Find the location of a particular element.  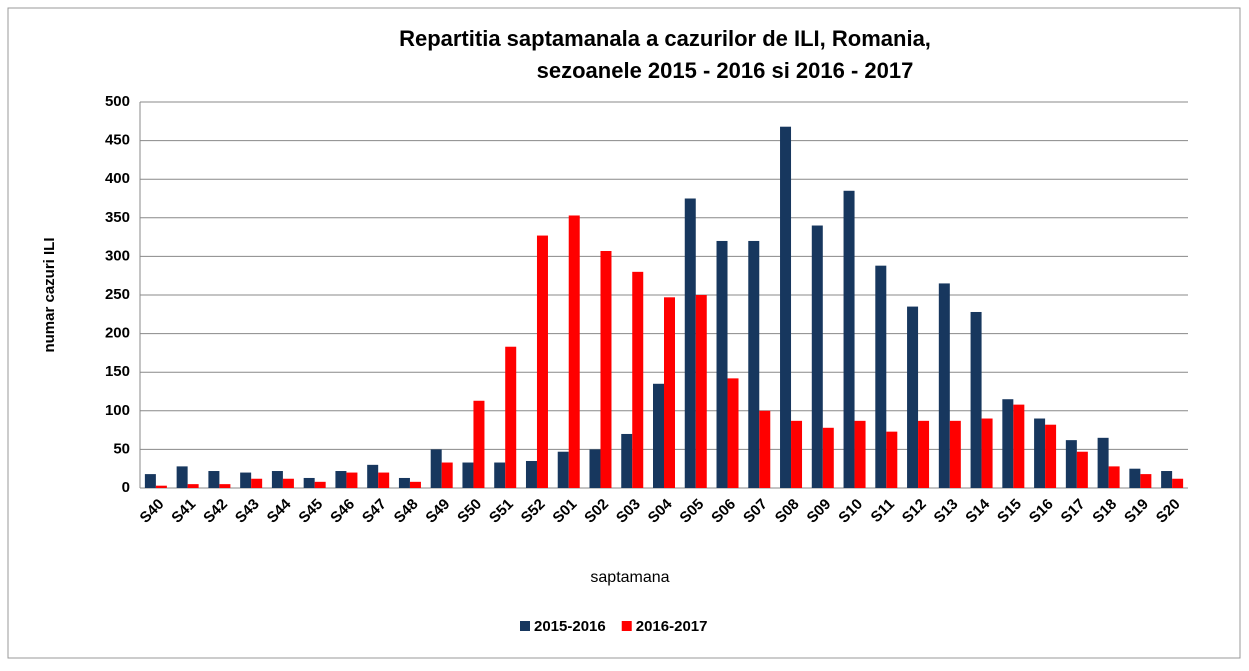

y-tick-label: 450 is located at coordinates (117, 140).